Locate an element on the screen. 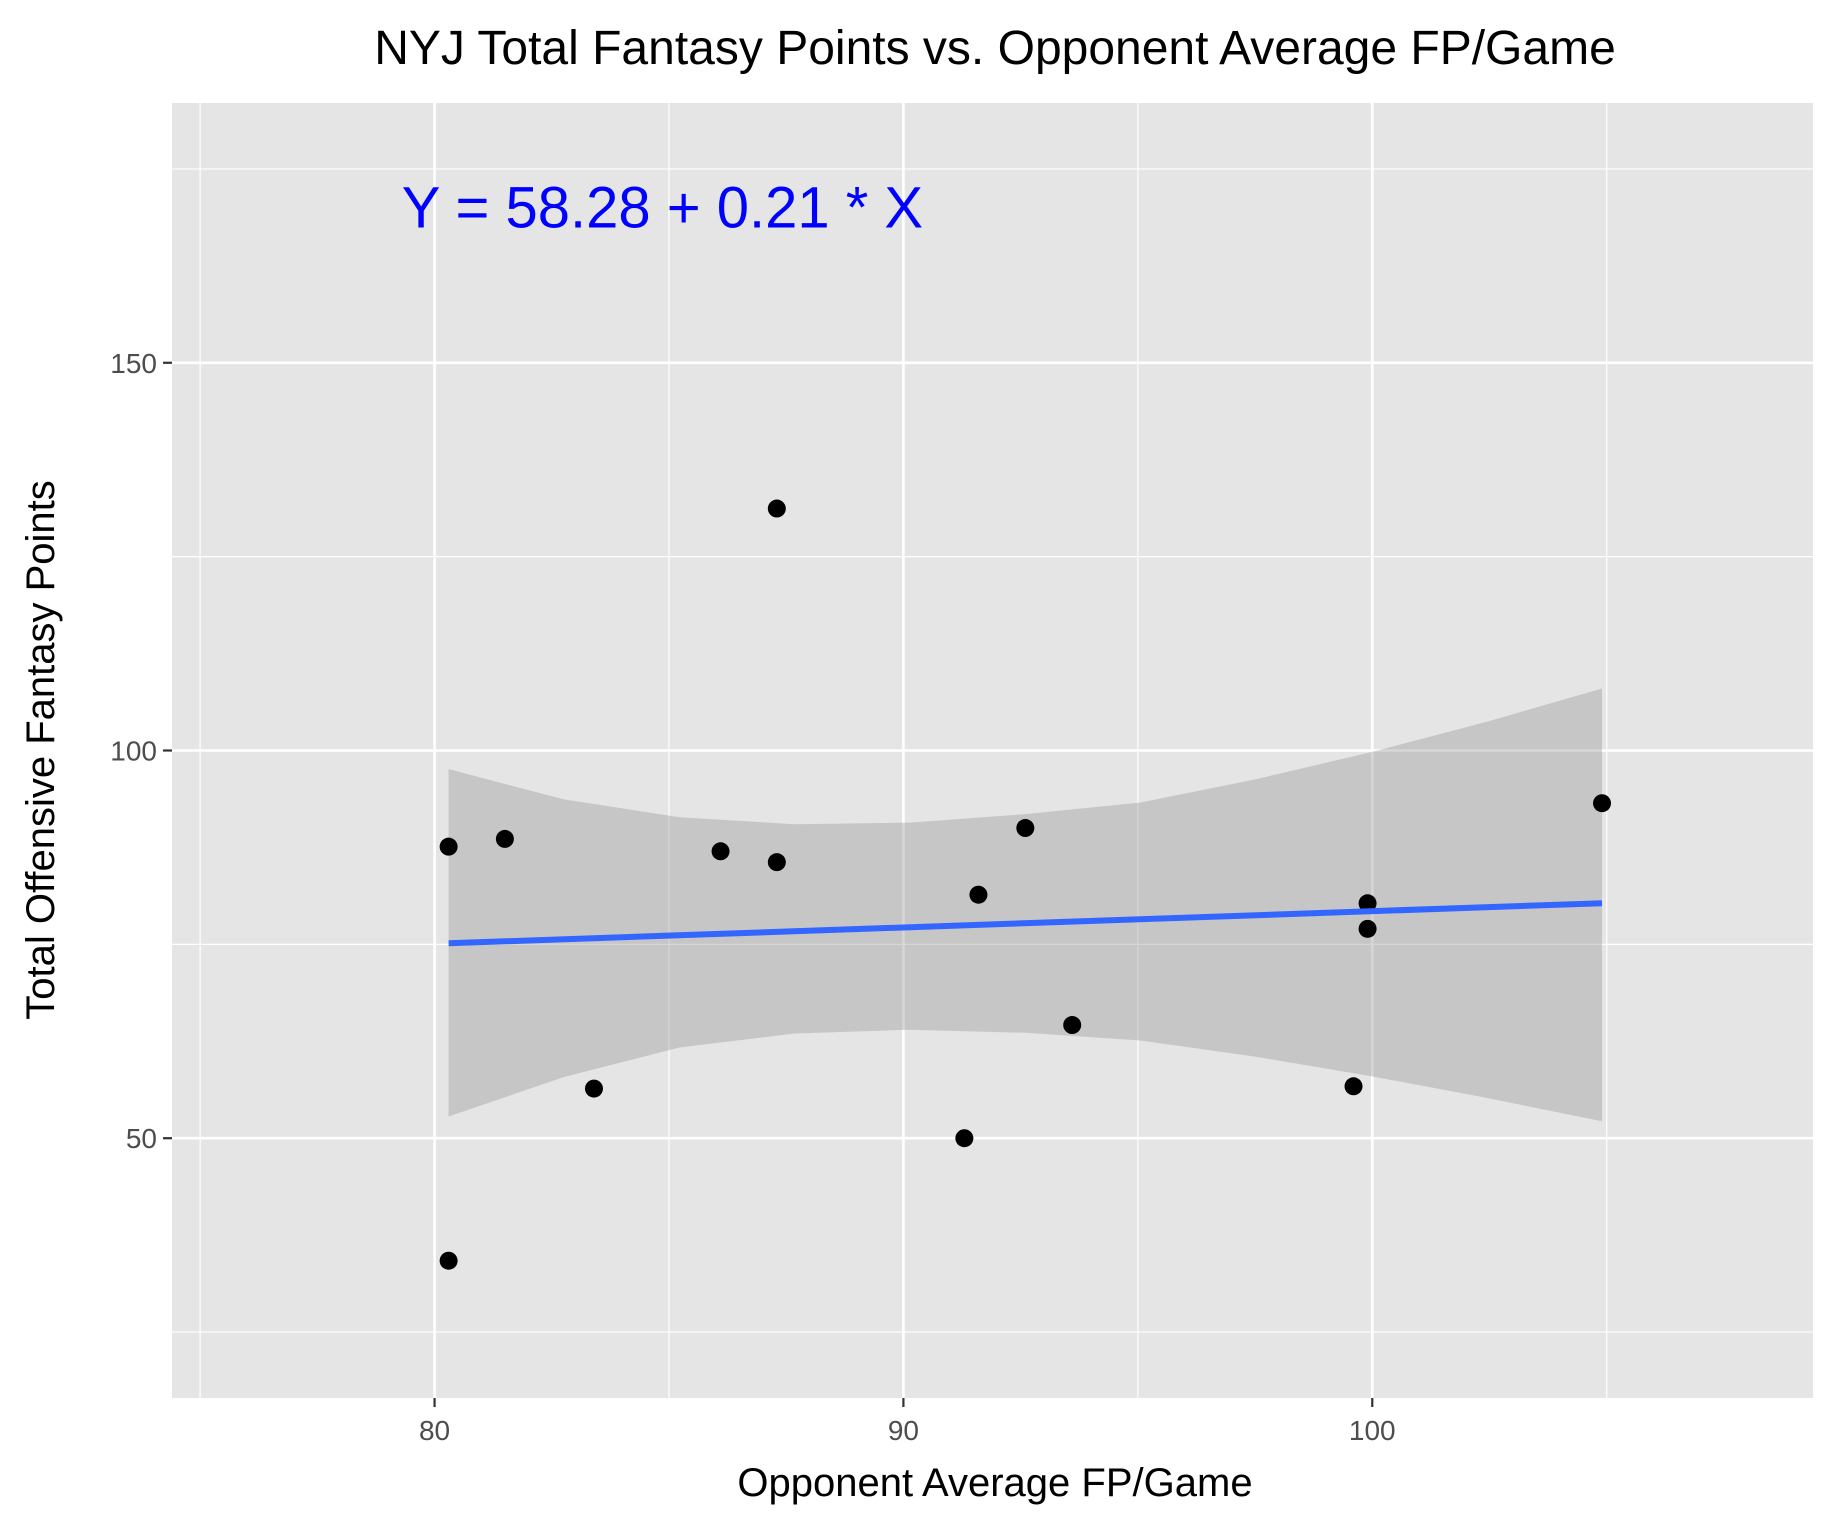  x-tick-label: 80 is located at coordinates (434, 1430).